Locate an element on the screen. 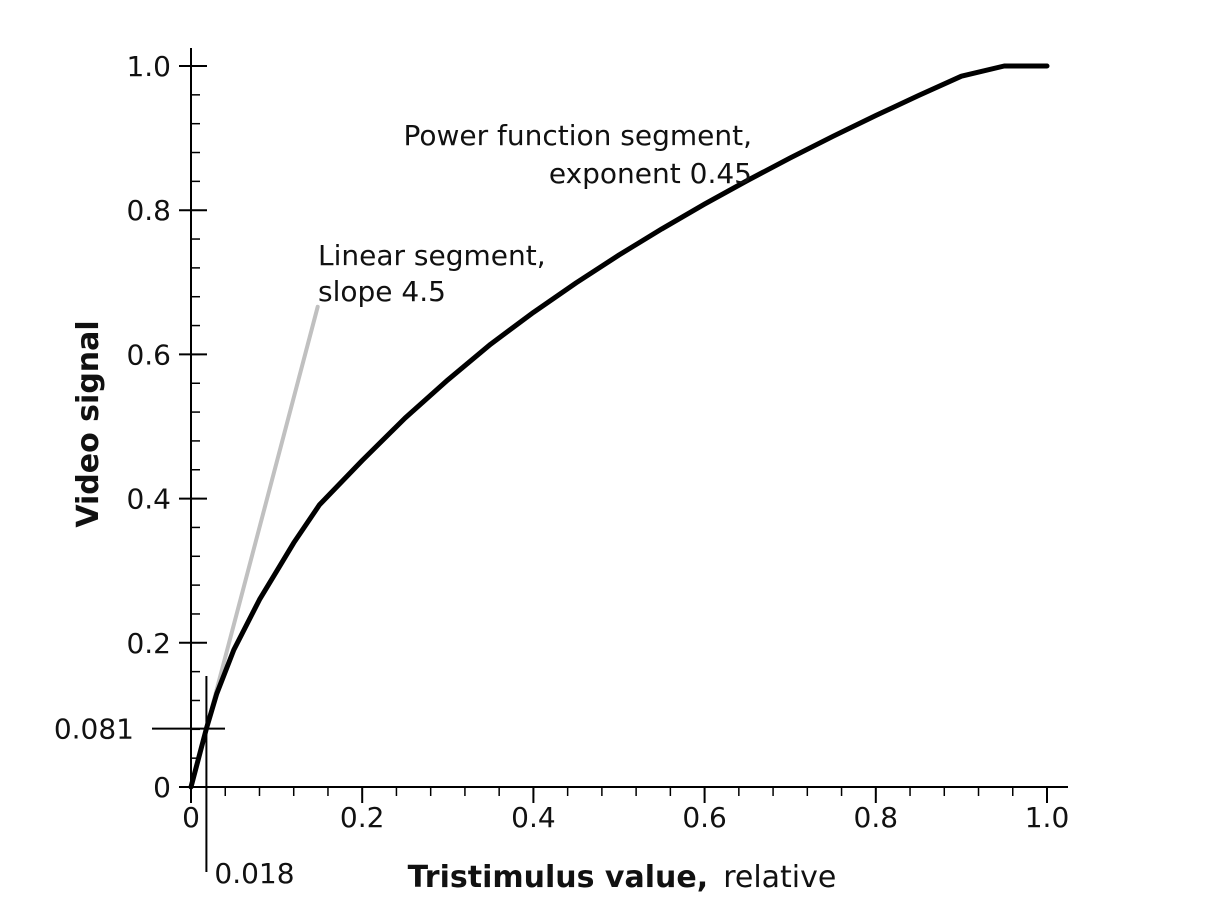 Image resolution: width=1224 pixels, height=902 pixels. knee-y-label: 0.081 is located at coordinates (94, 729).